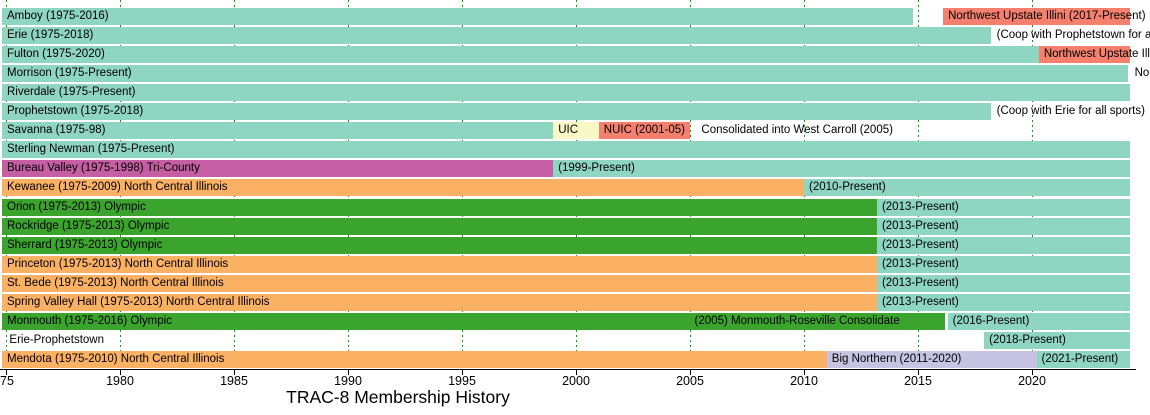 Image resolution: width=1150 pixels, height=415 pixels. Describe the element at coordinates (575, 207) in the screenshot. I see `timeline-row-orion: Orion (1975-2013) Olympic (2013-Present)` at that location.